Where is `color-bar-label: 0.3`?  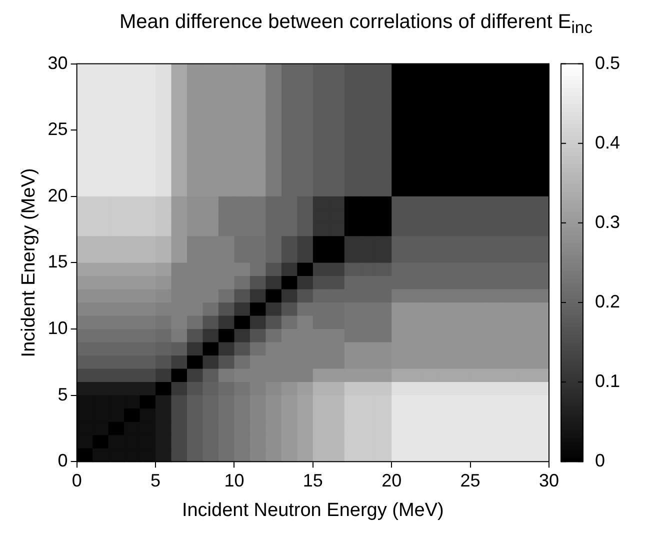 color-bar-label: 0.3 is located at coordinates (607, 222).